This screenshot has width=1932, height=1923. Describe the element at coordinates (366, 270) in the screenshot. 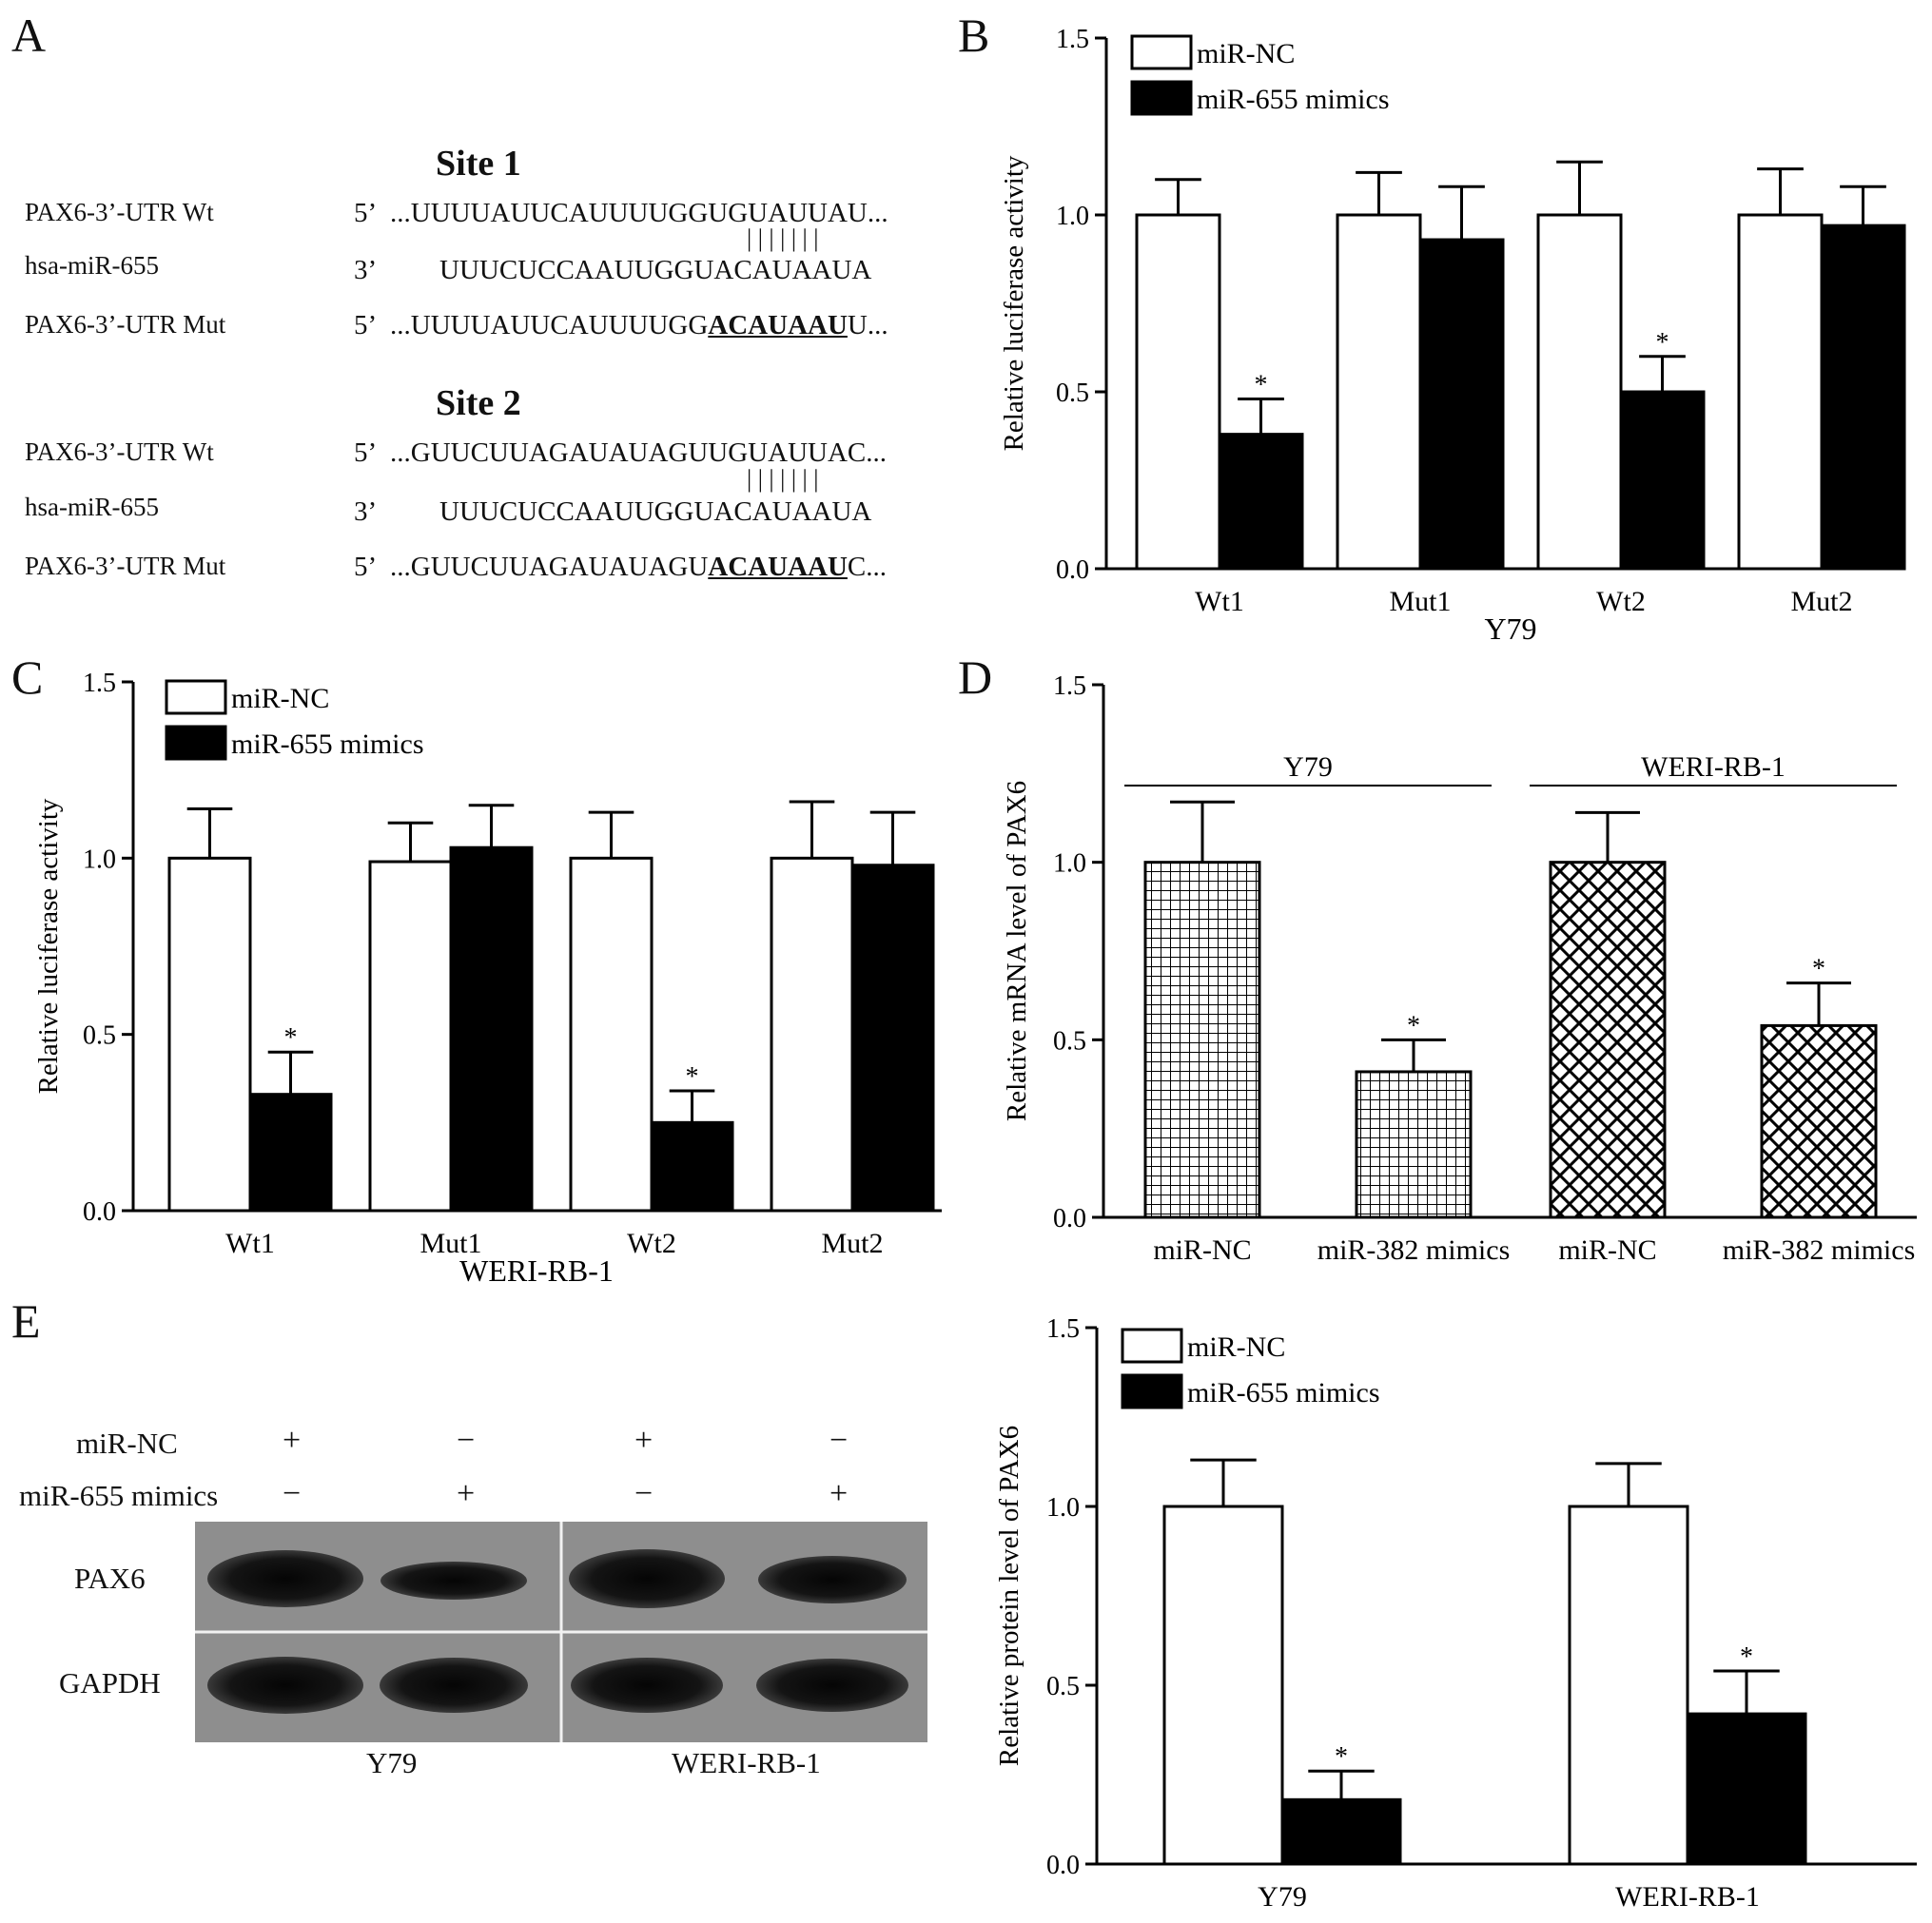

I see `site1-mir-end: 3’` at that location.